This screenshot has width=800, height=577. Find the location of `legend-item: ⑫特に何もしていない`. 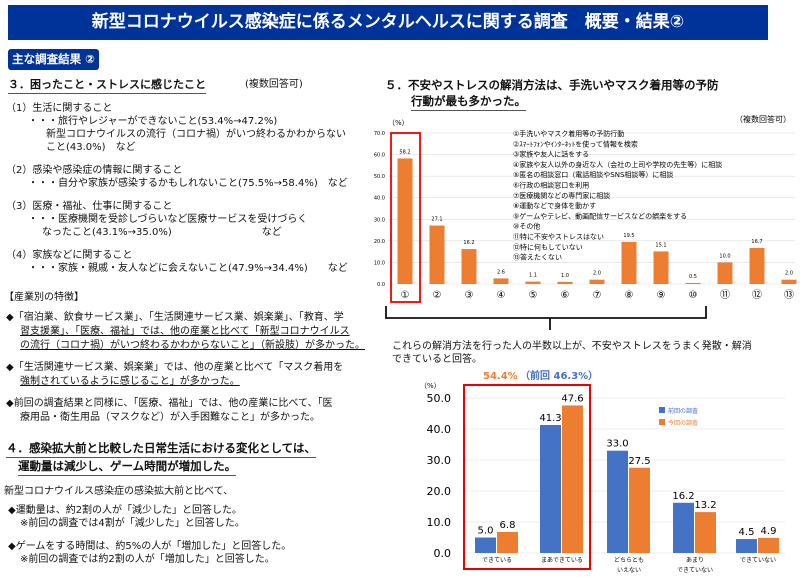

legend-item: ⑫特に何もしていない is located at coordinates (548, 246).